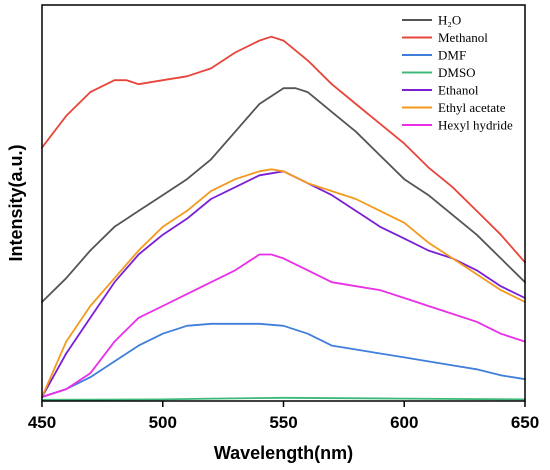  Describe the element at coordinates (16, 202) in the screenshot. I see `y-axis-label: Intensity(a.u.)` at that location.